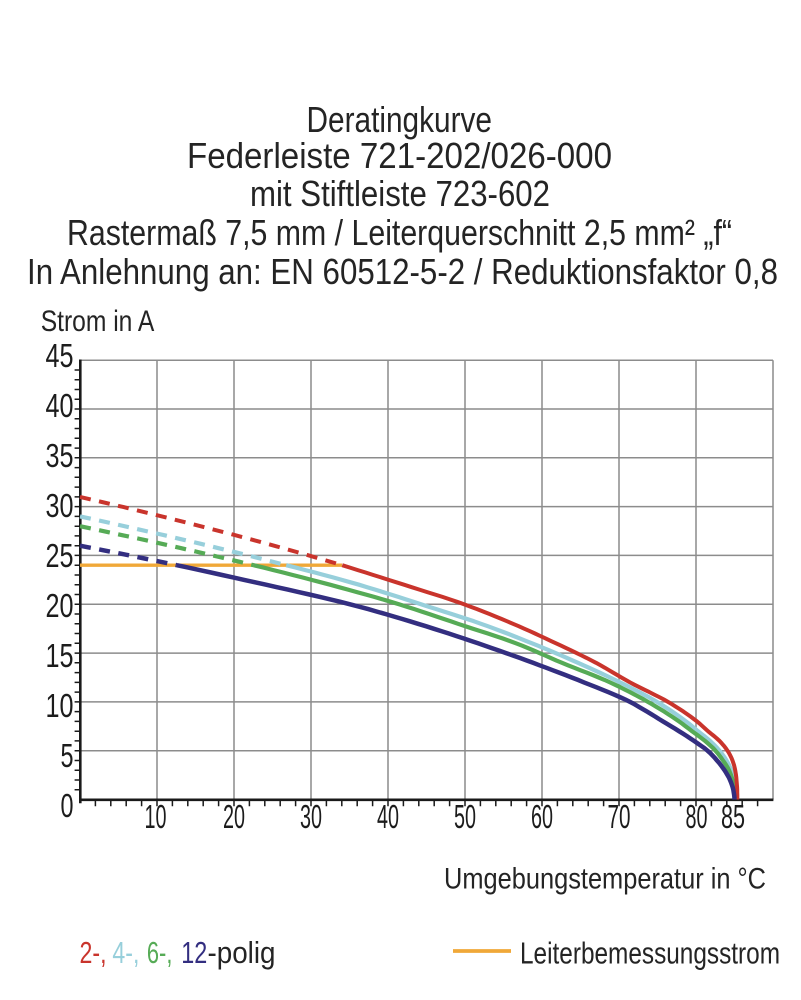  What do you see at coordinates (60, 455) in the screenshot?
I see `svg-text: 35` at bounding box center [60, 455].